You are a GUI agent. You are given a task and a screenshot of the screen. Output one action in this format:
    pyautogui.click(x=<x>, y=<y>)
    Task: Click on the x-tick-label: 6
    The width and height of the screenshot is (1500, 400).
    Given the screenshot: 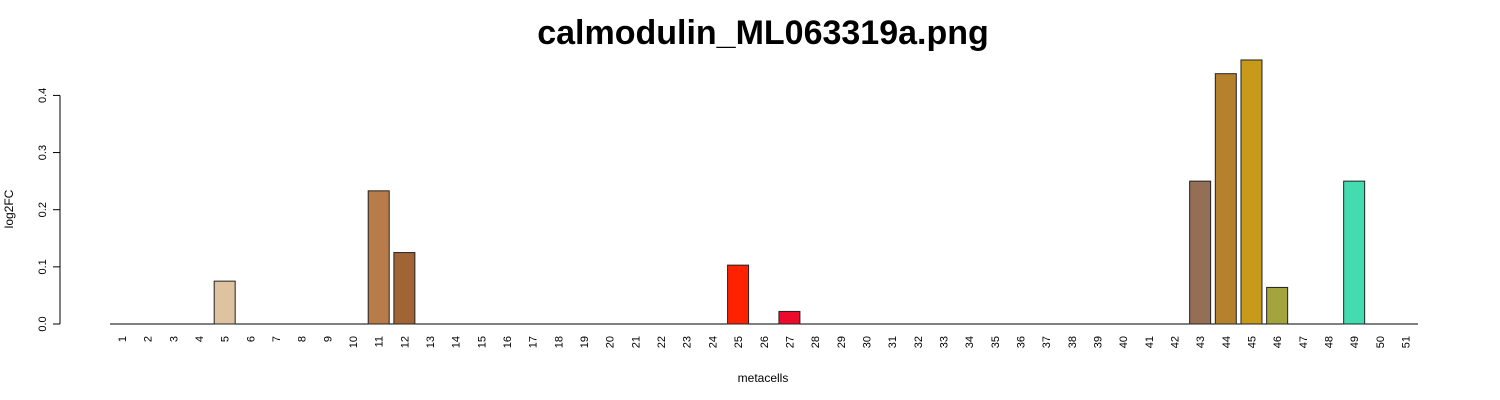 What is the action you would take?
    pyautogui.click(x=251, y=339)
    